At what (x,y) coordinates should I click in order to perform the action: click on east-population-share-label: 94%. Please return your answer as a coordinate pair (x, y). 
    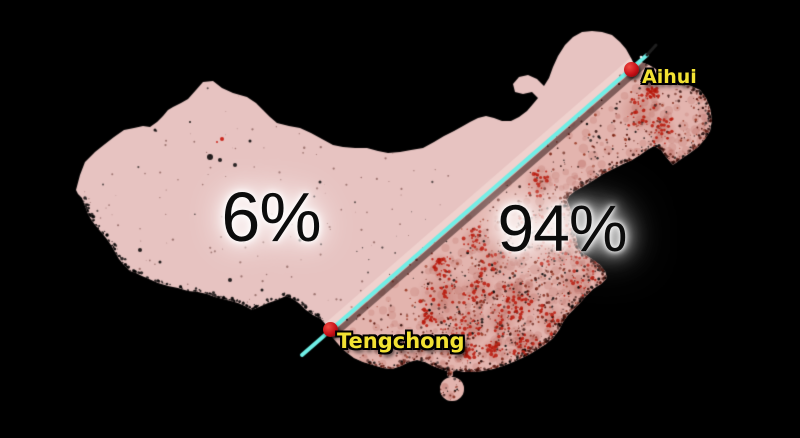
    Looking at the image, I should click on (562, 228).